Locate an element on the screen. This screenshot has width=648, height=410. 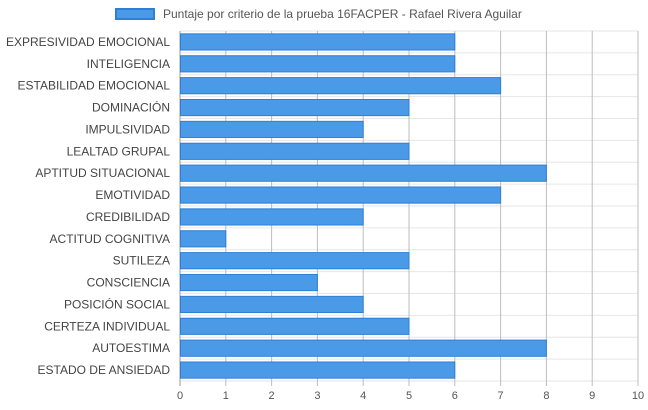
category-label: EMOTIVIDAD is located at coordinates (132, 195).